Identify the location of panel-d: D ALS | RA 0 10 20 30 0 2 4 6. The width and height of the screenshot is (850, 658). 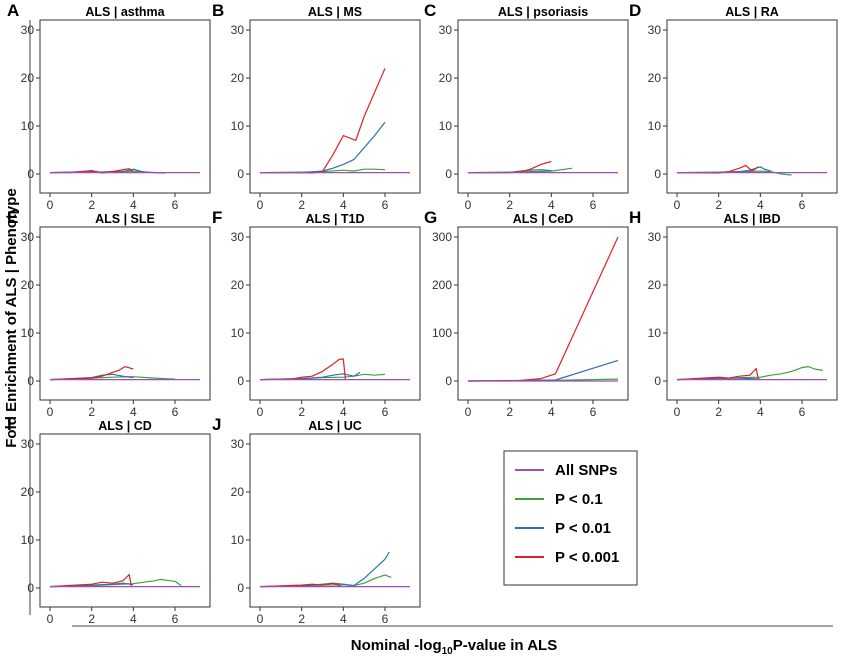
(733, 106).